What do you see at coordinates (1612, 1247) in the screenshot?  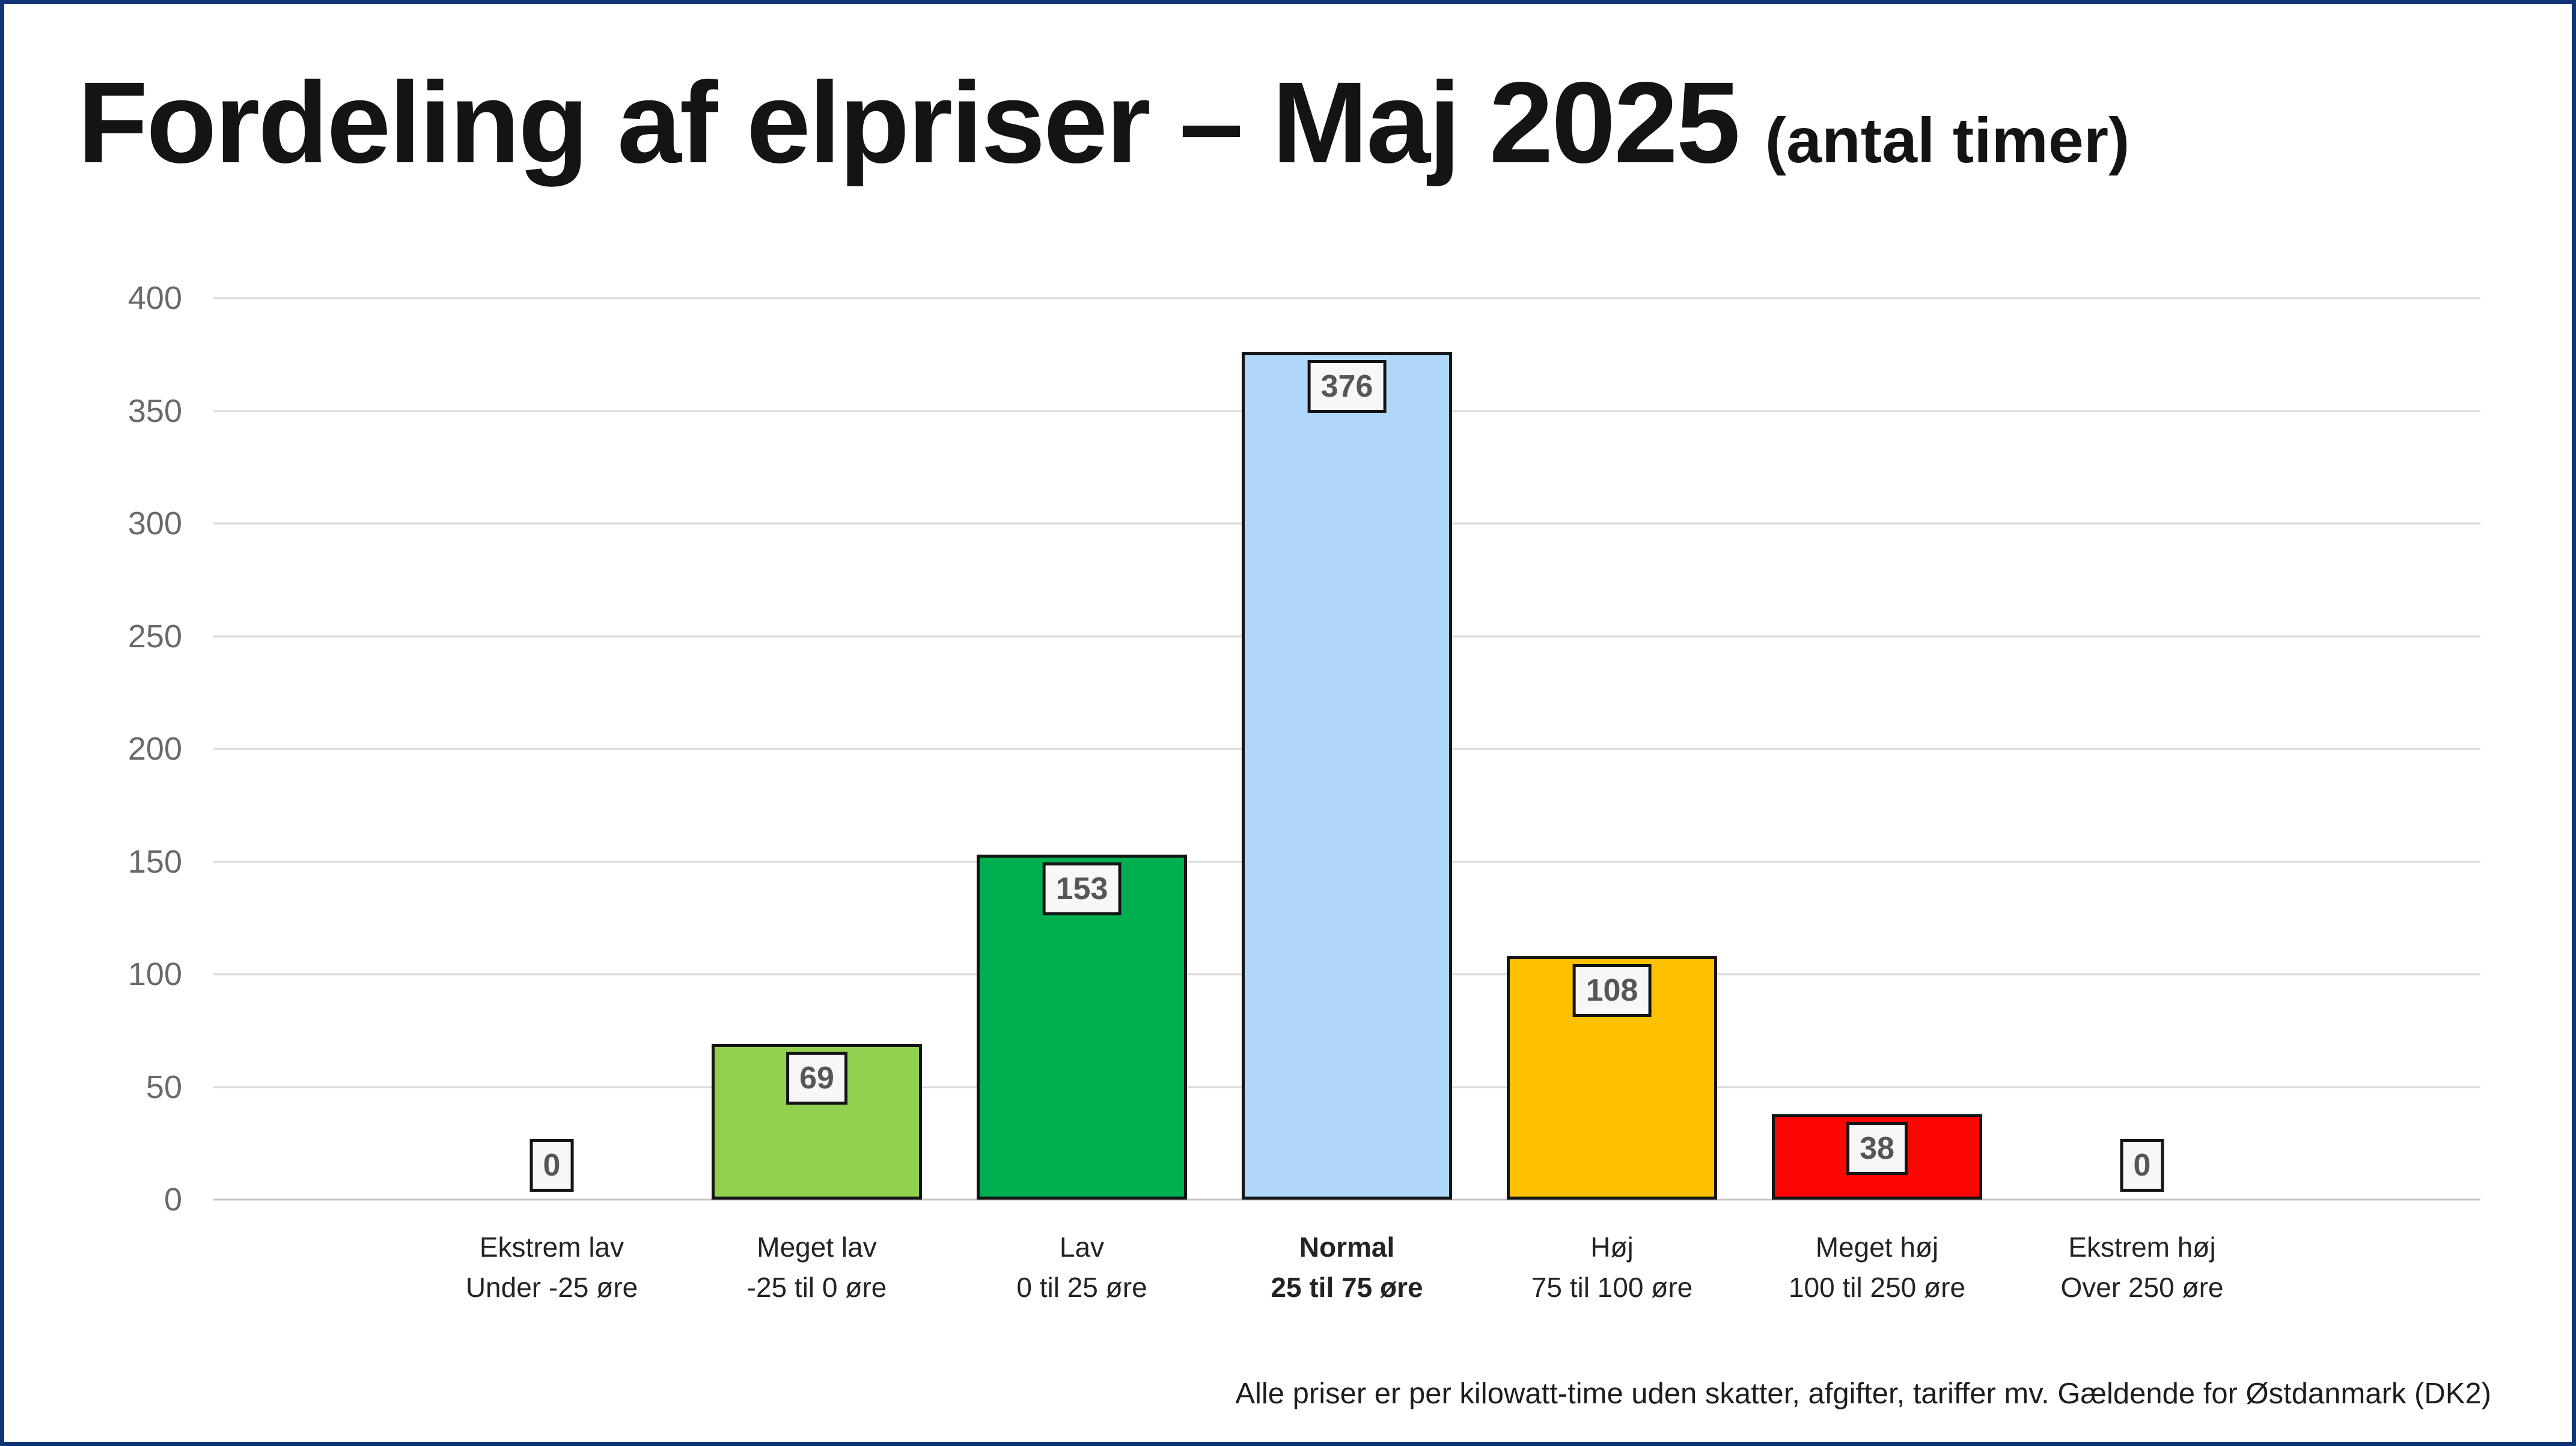 I see `category-name: Høj` at bounding box center [1612, 1247].